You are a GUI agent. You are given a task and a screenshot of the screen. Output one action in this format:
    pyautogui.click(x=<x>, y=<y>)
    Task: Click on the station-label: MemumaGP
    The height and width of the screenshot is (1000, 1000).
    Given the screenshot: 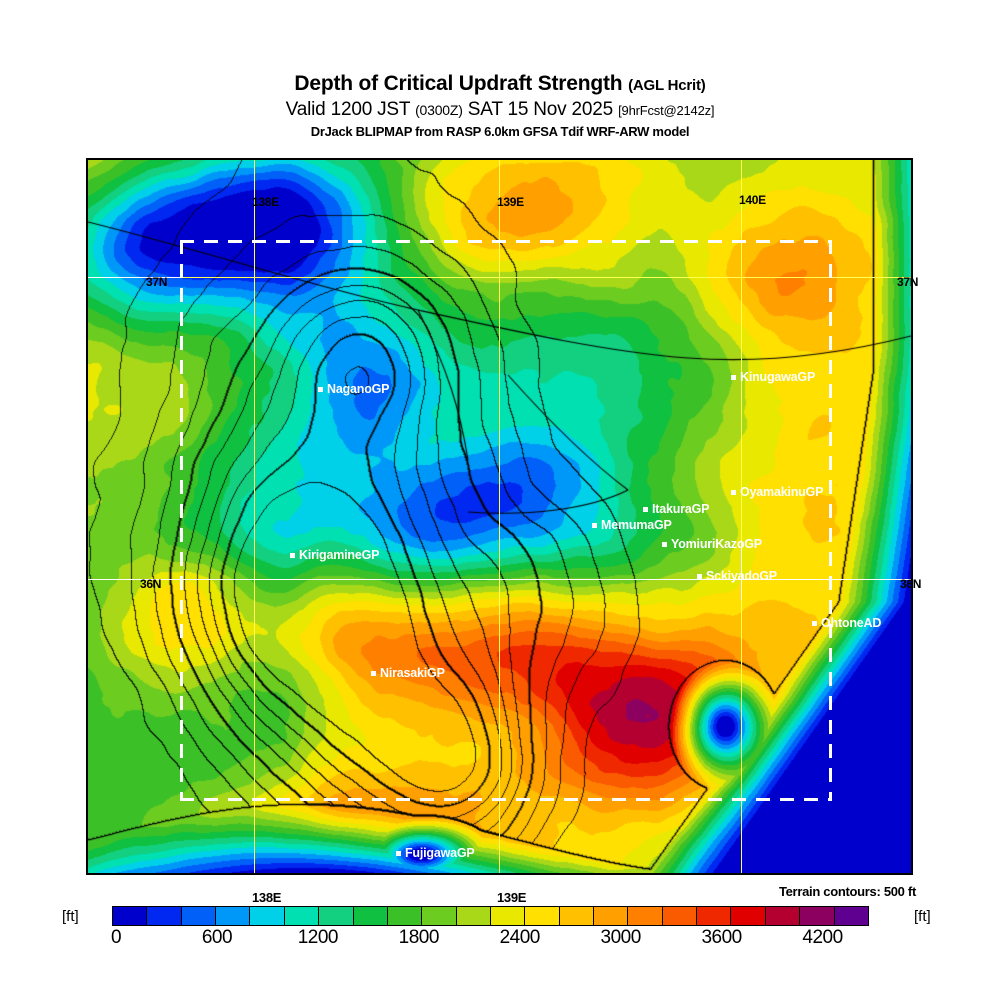 What is the action you would take?
    pyautogui.click(x=636, y=525)
    